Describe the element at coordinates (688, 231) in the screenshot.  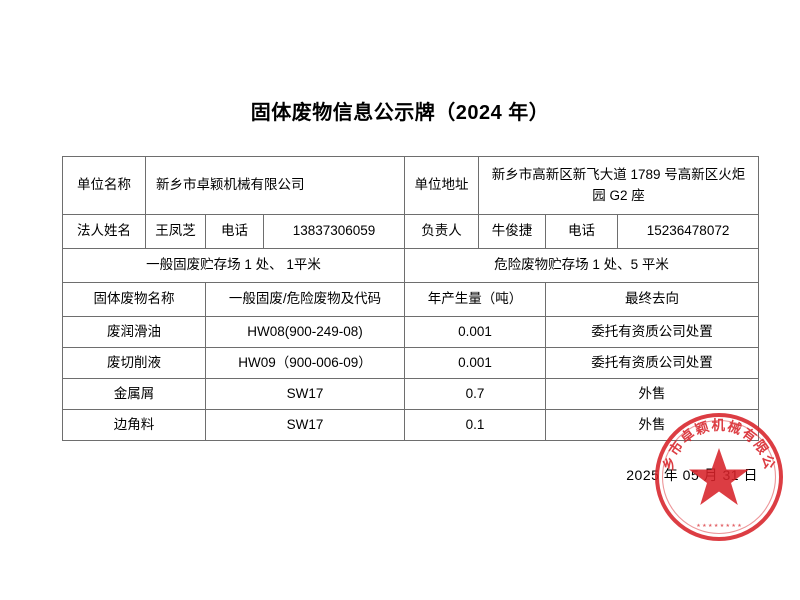
I see `manager-phone-value: 15236478072` at that location.